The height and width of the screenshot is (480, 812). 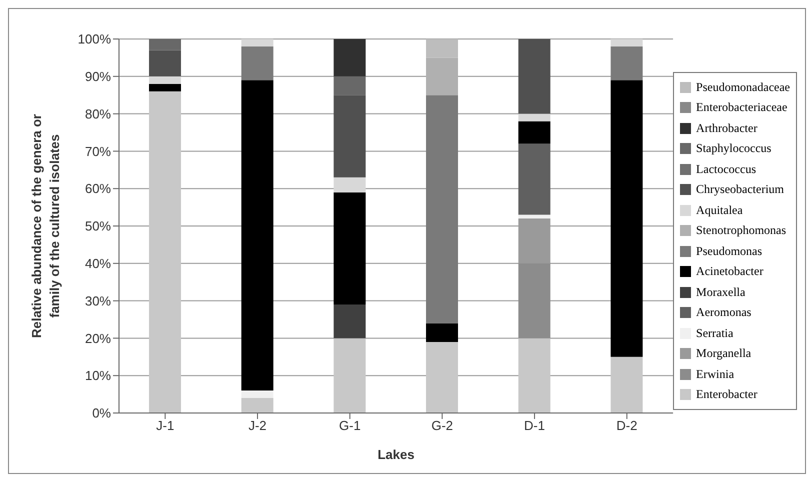 I want to click on x-tick-label: J-2, so click(x=257, y=426).